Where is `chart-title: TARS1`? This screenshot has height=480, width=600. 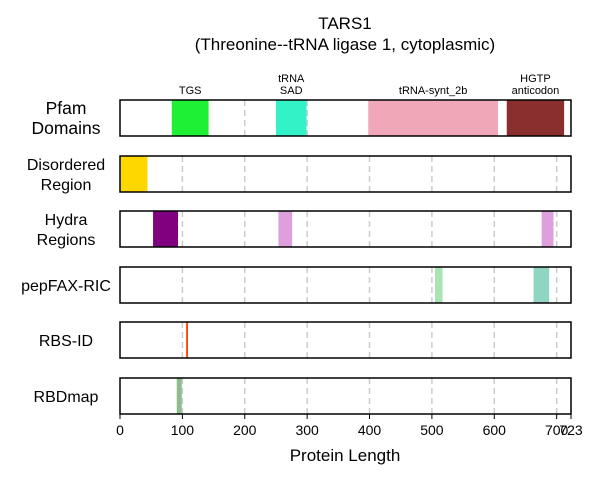
chart-title: TARS1 is located at coordinates (345, 23).